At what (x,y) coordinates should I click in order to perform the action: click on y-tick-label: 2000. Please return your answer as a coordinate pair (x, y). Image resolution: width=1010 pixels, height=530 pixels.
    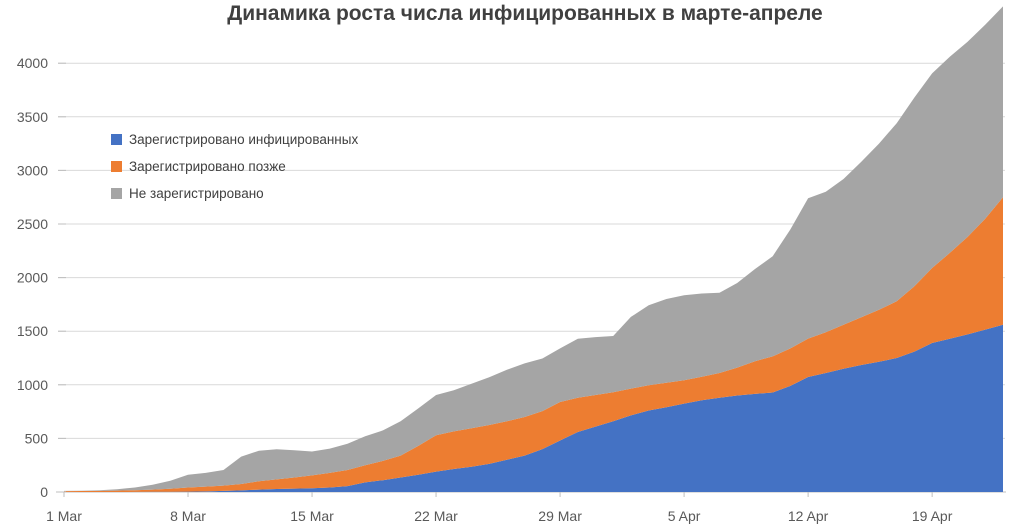
    Looking at the image, I should click on (32, 278).